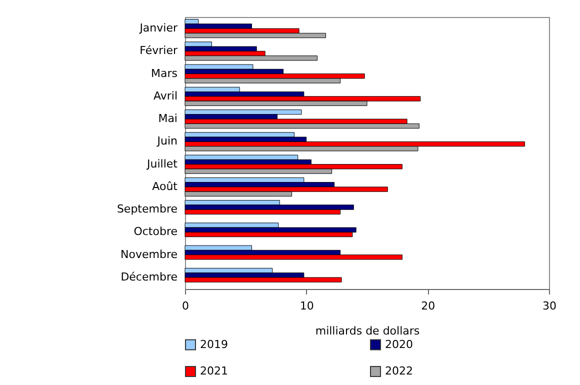 The image size is (580, 385). I want to click on legend-label: 2020, so click(399, 344).